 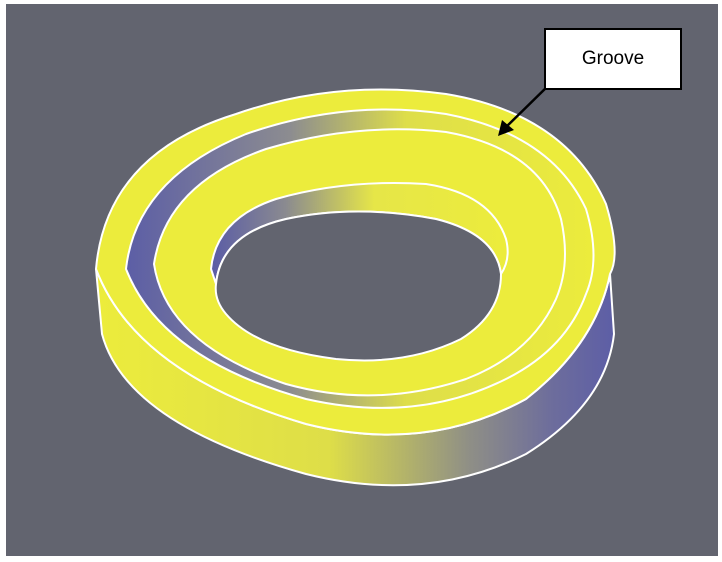 I want to click on groove-callout-label: Groove, so click(x=613, y=59).